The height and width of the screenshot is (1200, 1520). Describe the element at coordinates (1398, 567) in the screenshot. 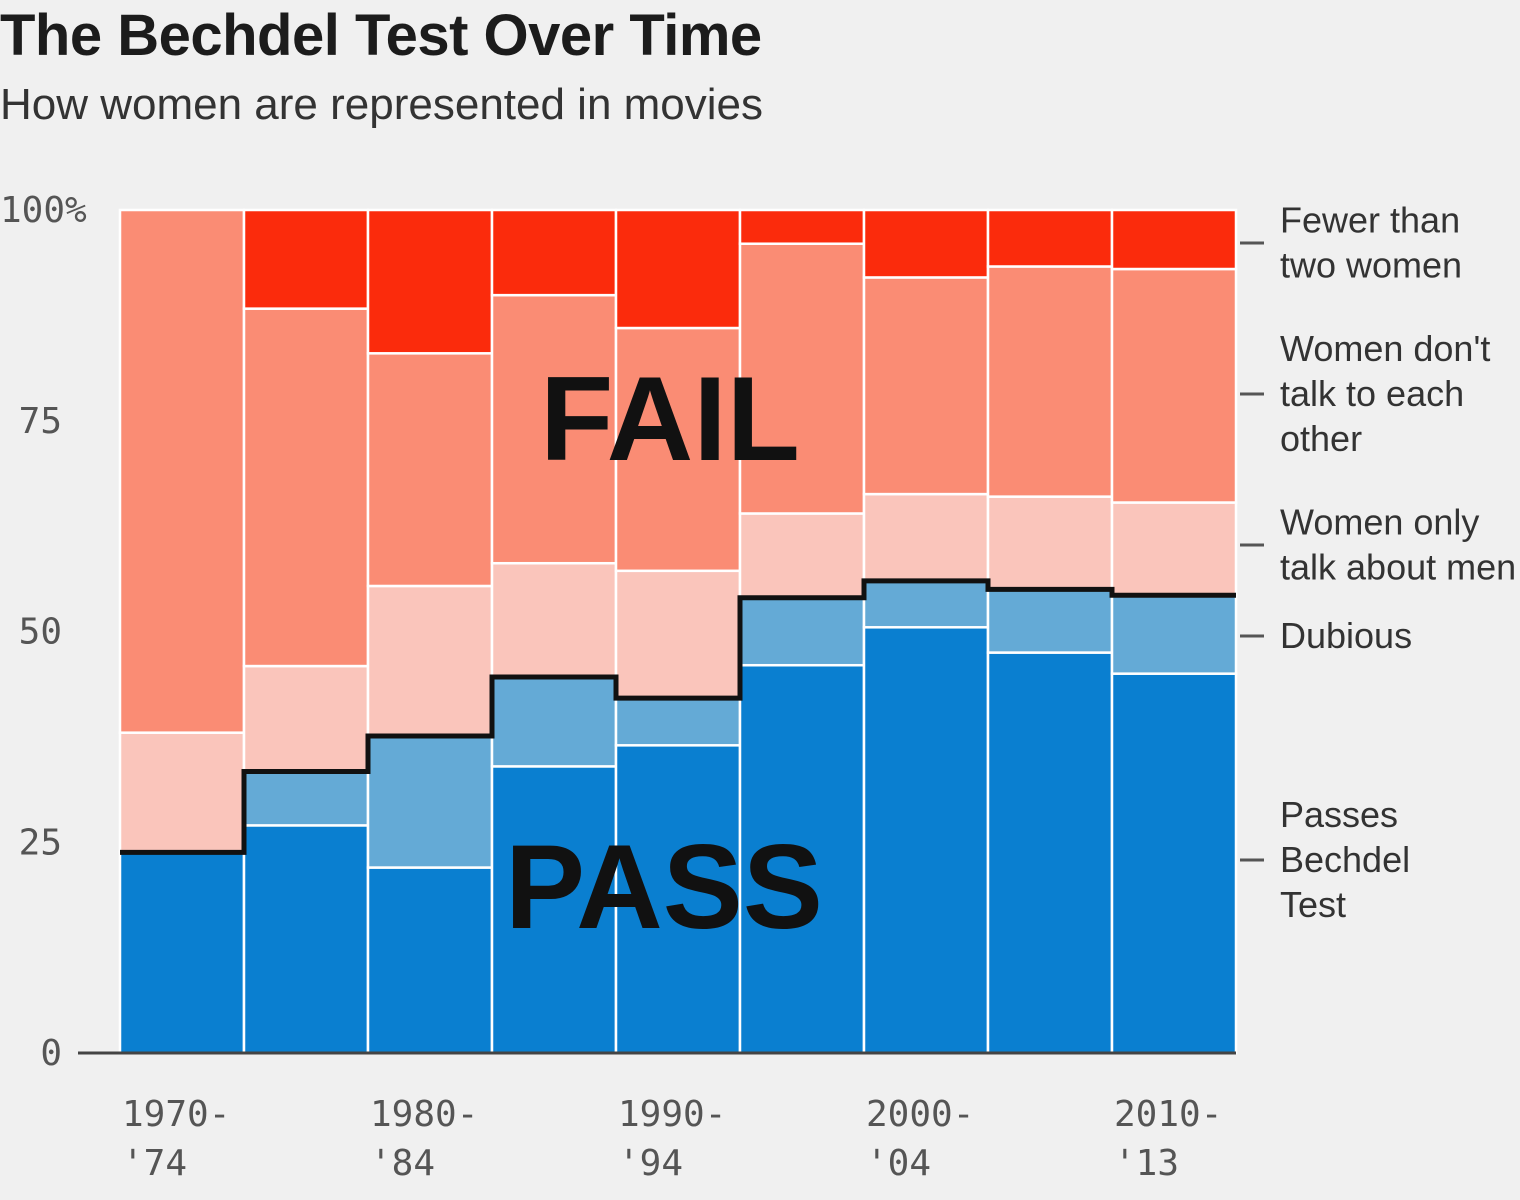

I see `legend-label: talk about men` at that location.